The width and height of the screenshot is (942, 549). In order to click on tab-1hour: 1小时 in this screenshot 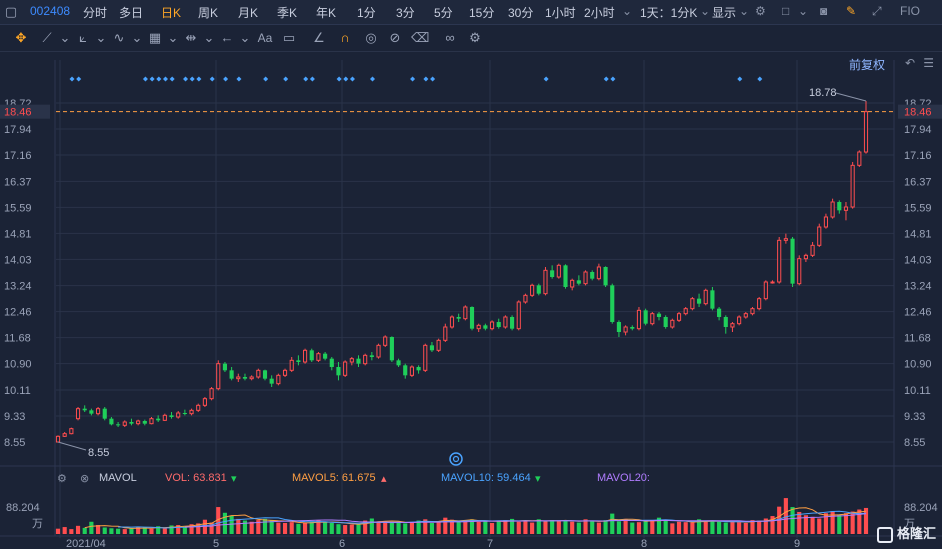, I will do `click(560, 13)`.